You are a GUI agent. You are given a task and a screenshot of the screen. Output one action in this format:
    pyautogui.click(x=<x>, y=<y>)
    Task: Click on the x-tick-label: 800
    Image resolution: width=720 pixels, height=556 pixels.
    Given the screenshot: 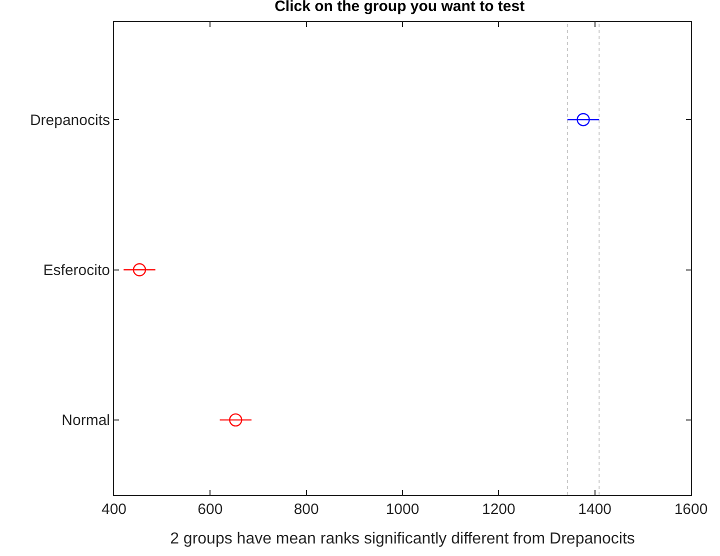 What is the action you would take?
    pyautogui.click(x=306, y=509)
    